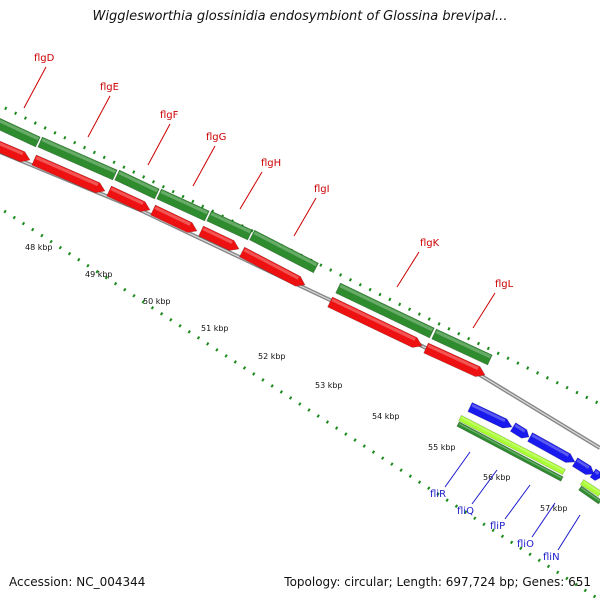 Image resolution: width=600 pixels, height=600 pixels. Describe the element at coordinates (525, 544) in the screenshot. I see `gene-label-fliO: fliO` at that location.